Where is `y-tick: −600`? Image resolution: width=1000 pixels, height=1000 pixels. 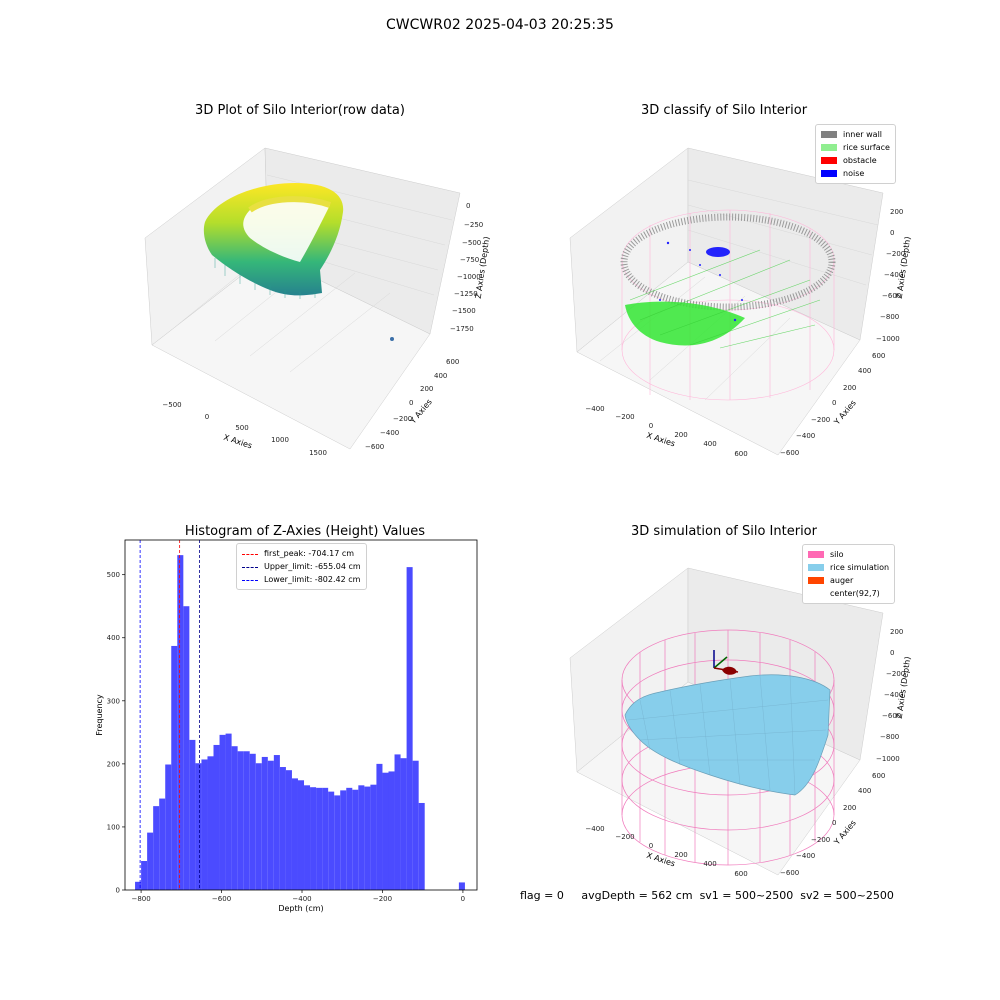 y-tick: −600 is located at coordinates (789, 873).